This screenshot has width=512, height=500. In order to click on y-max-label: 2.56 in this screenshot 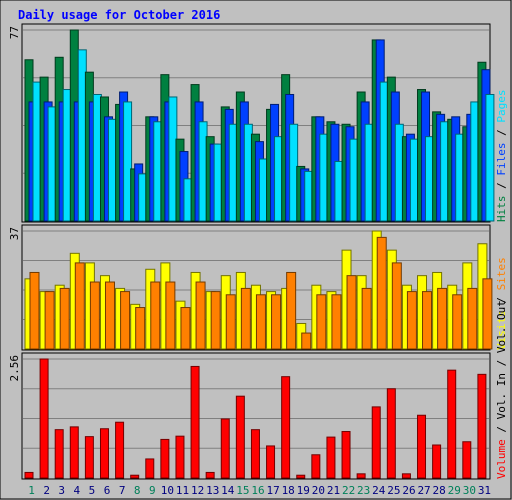, I will do `click(14, 368)`.